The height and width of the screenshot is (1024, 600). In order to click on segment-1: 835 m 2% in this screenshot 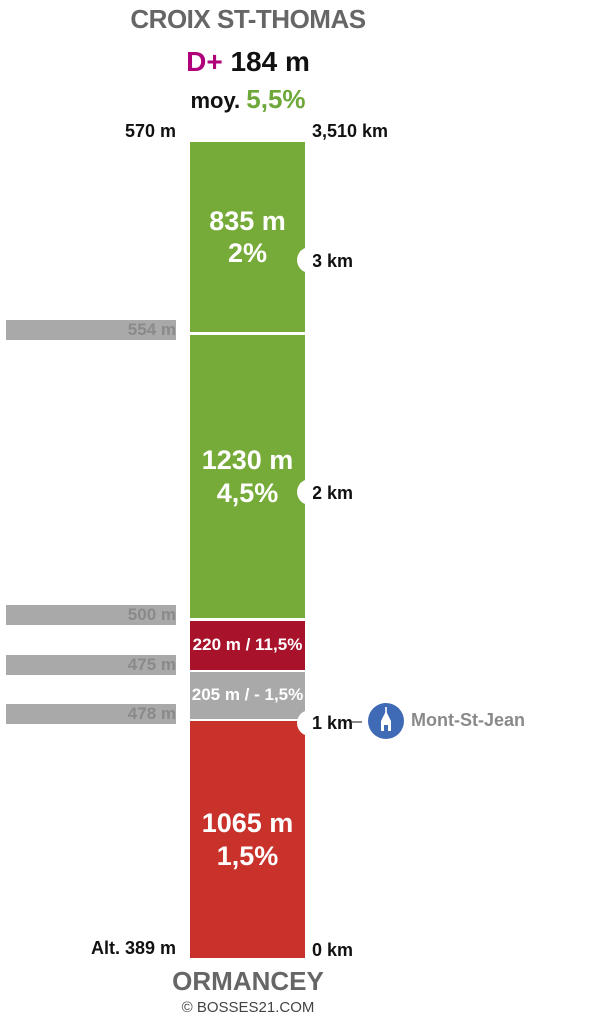, I will do `click(247, 237)`.